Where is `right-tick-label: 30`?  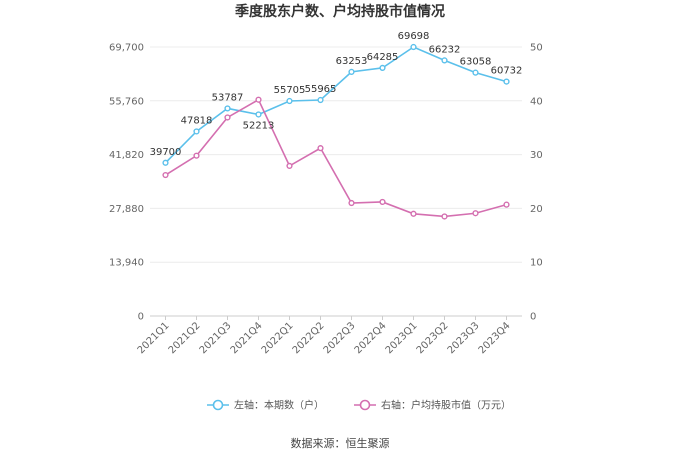
right-tick-label: 30 is located at coordinates (536, 155).